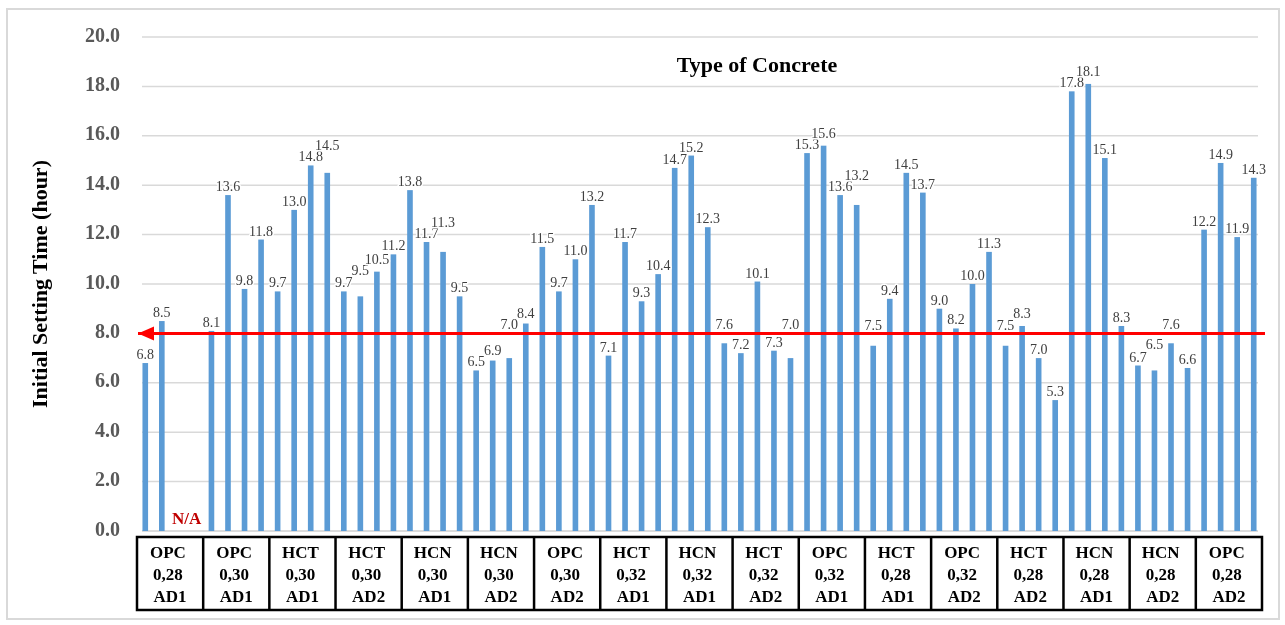 The image size is (1285, 625). What do you see at coordinates (228, 187) in the screenshot?
I see `data-label: 13.6` at bounding box center [228, 187].